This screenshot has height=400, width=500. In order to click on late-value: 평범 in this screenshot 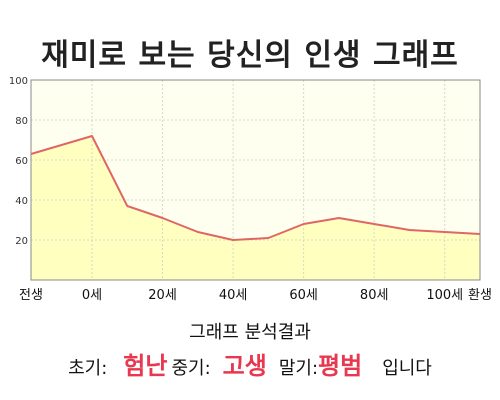, I will do `click(340, 366)`.